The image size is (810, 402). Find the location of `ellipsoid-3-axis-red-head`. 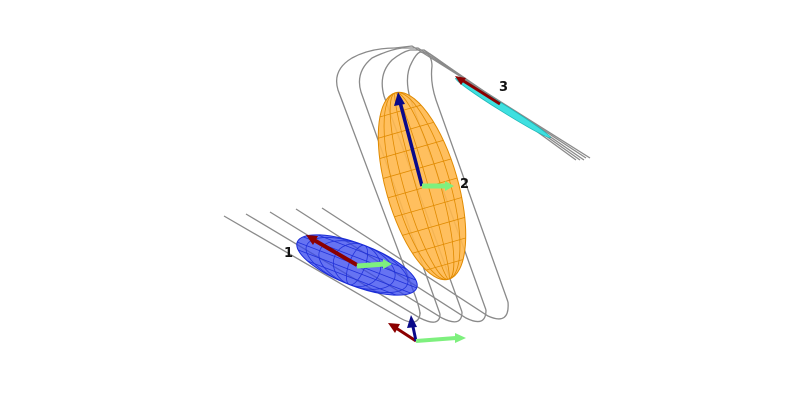

ellipsoid-3-axis-red-head is located at coordinates (460, 80).